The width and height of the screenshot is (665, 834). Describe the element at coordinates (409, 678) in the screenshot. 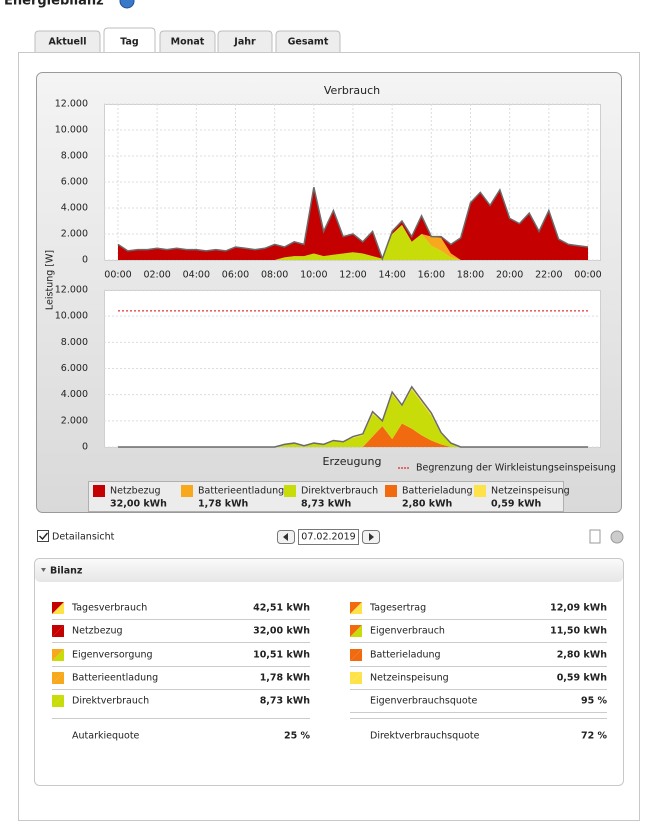

I see `row-label: Netzeinspeisung` at that location.